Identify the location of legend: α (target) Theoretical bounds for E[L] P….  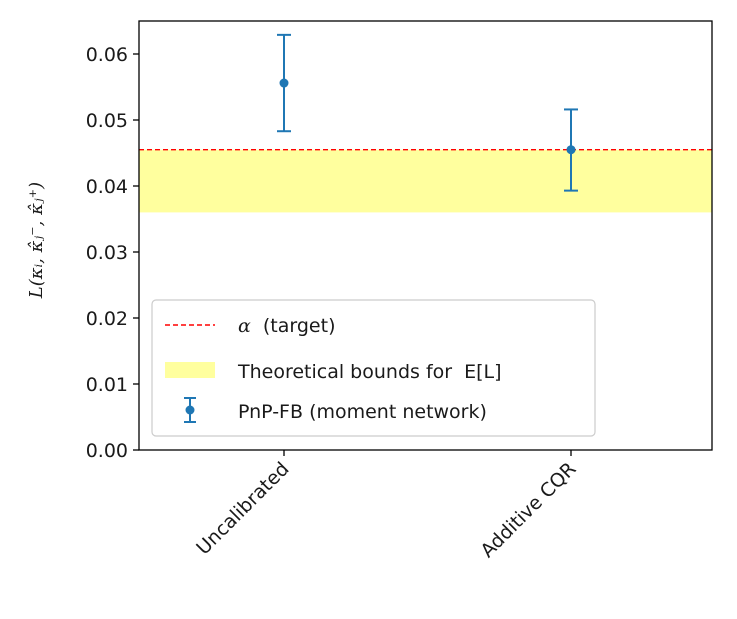
(373, 368).